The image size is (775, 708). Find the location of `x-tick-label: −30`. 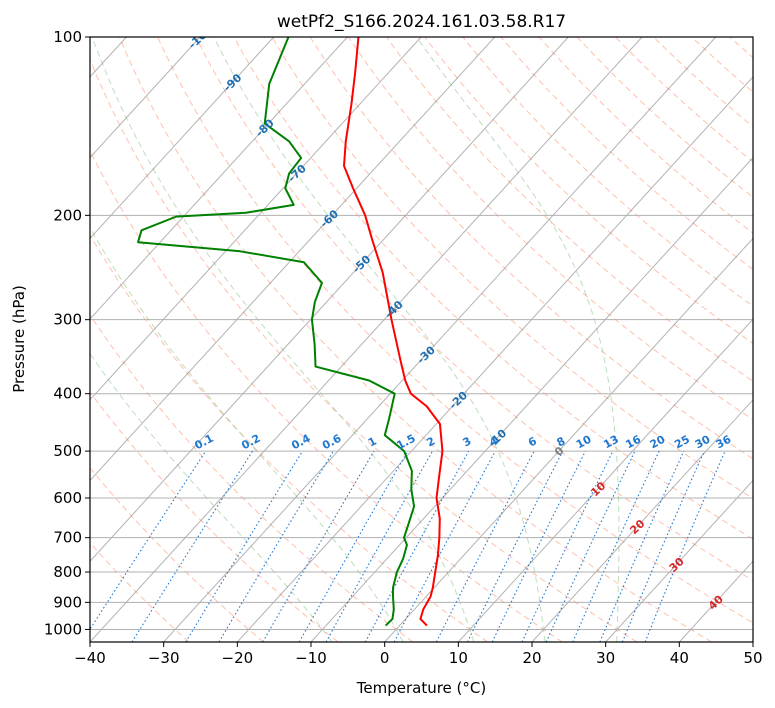

x-tick-label: −30 is located at coordinates (164, 658).